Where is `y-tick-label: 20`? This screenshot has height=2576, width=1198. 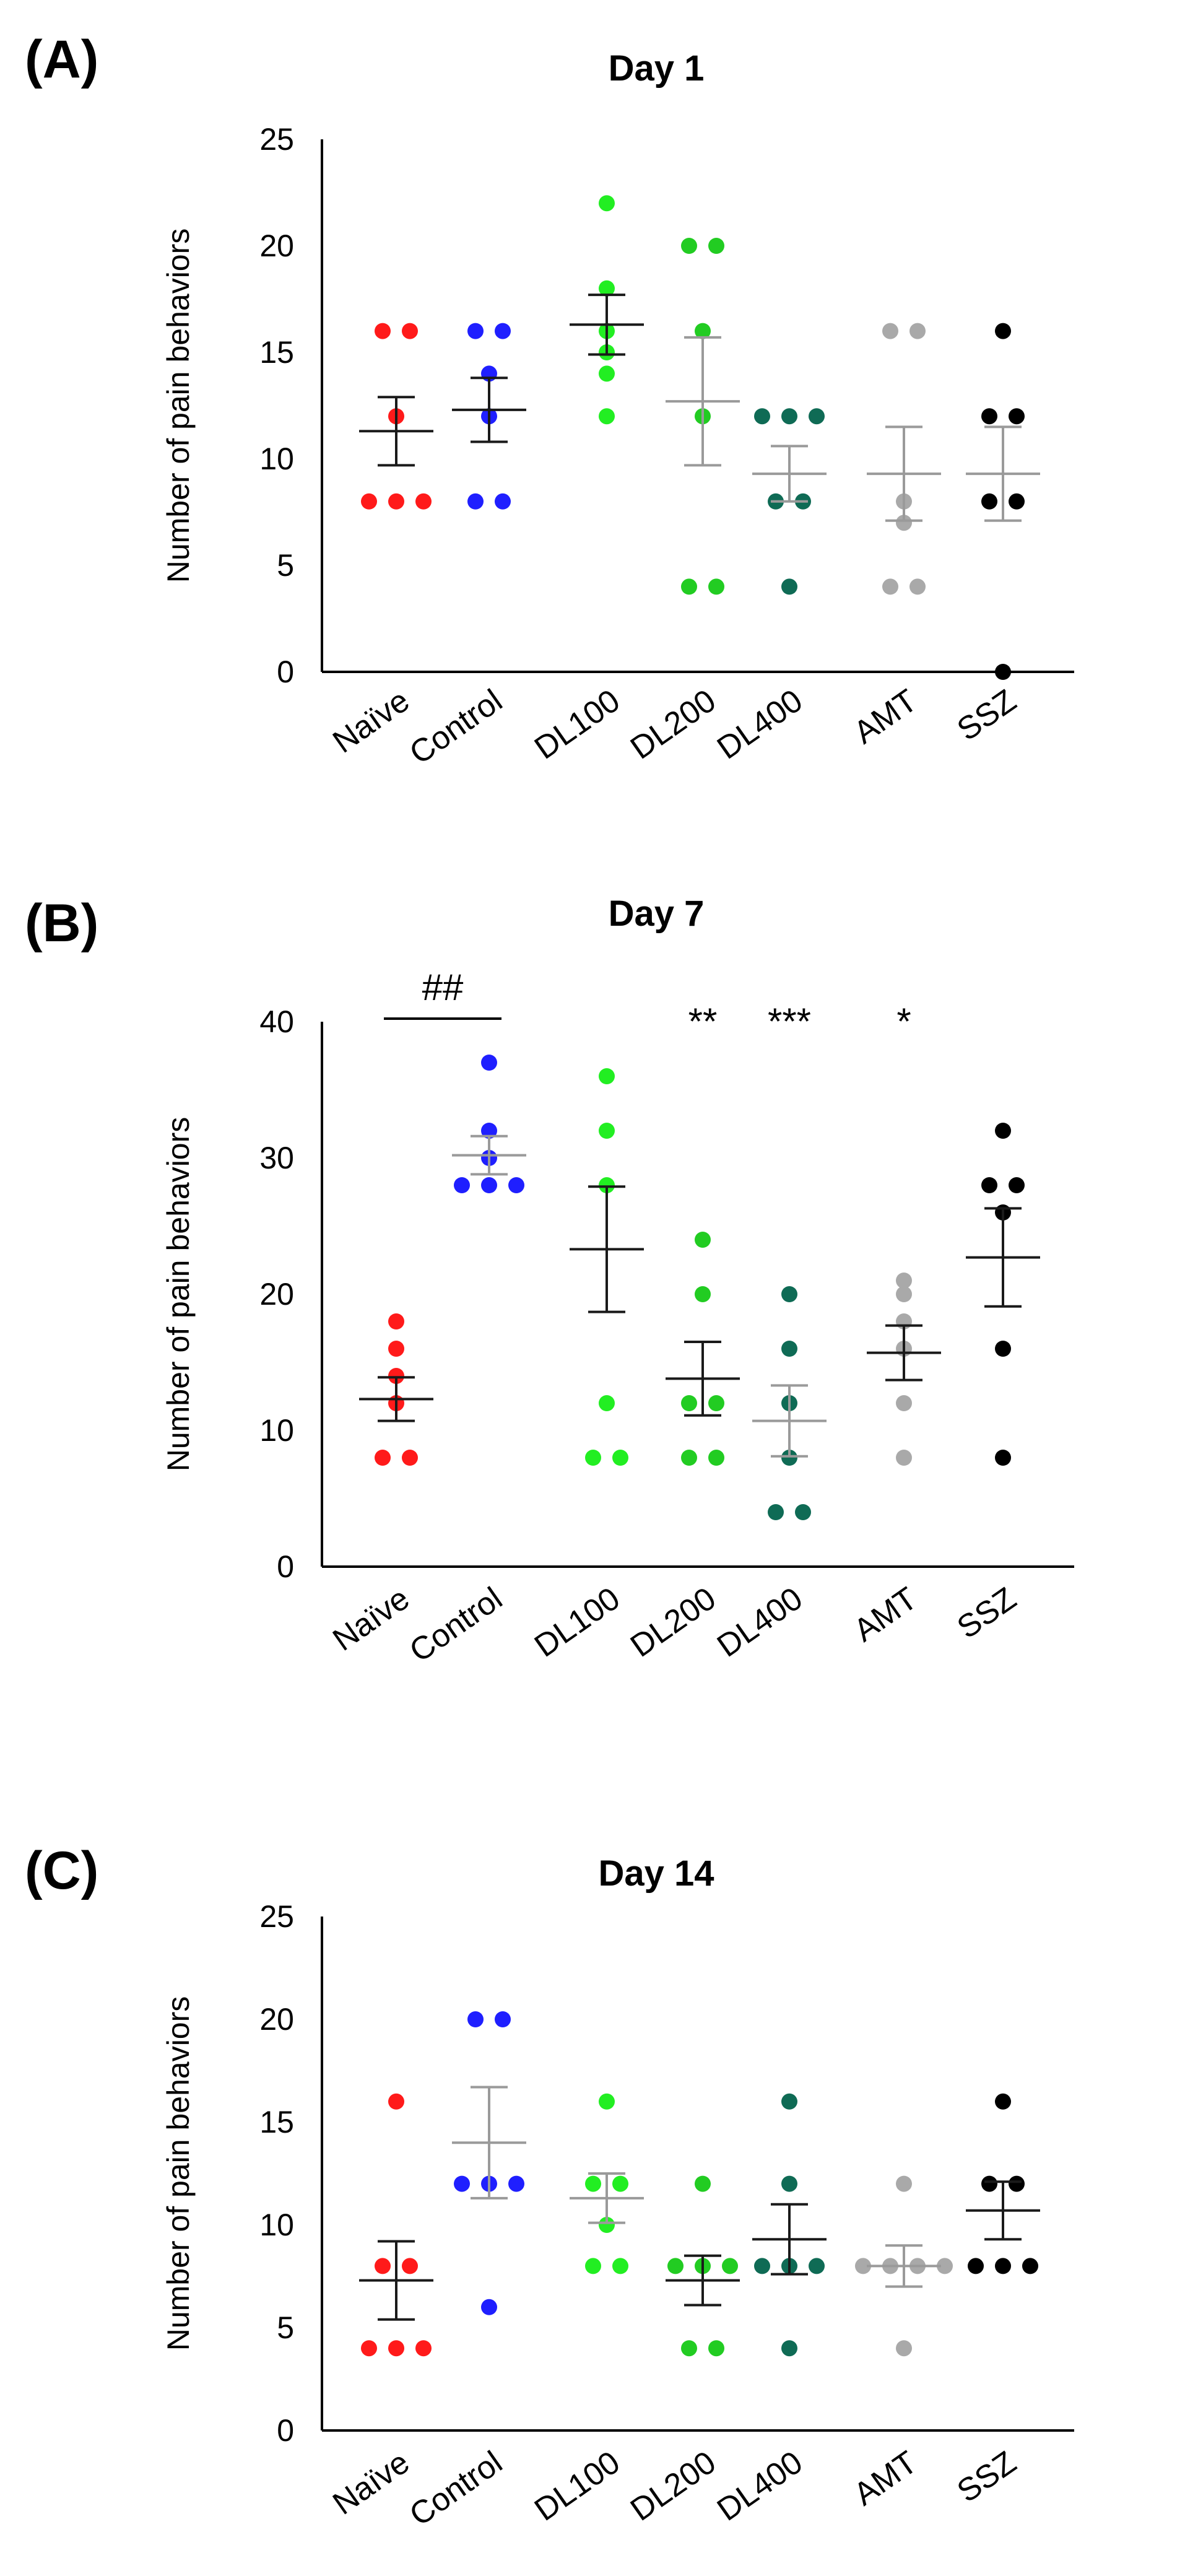
y-tick-label: 20 is located at coordinates (276, 2019).